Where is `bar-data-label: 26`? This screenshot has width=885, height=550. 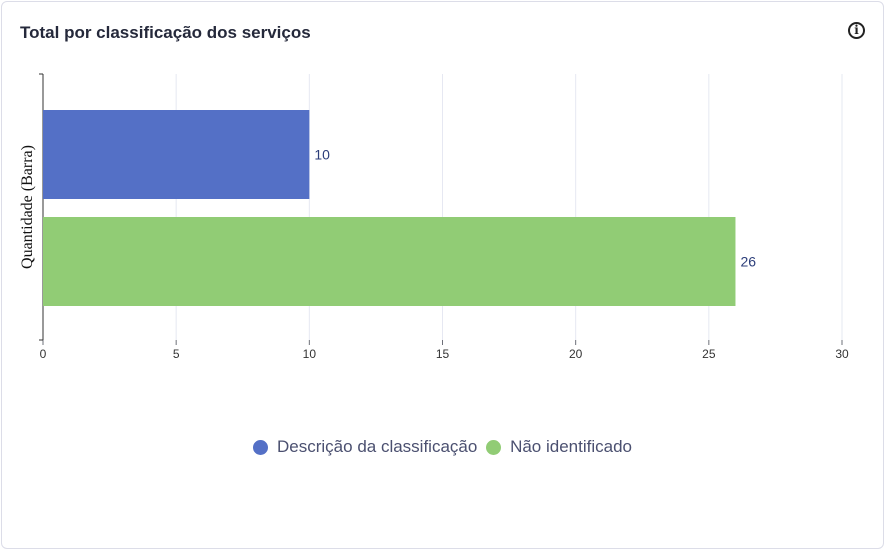 bar-data-label: 26 is located at coordinates (748, 262).